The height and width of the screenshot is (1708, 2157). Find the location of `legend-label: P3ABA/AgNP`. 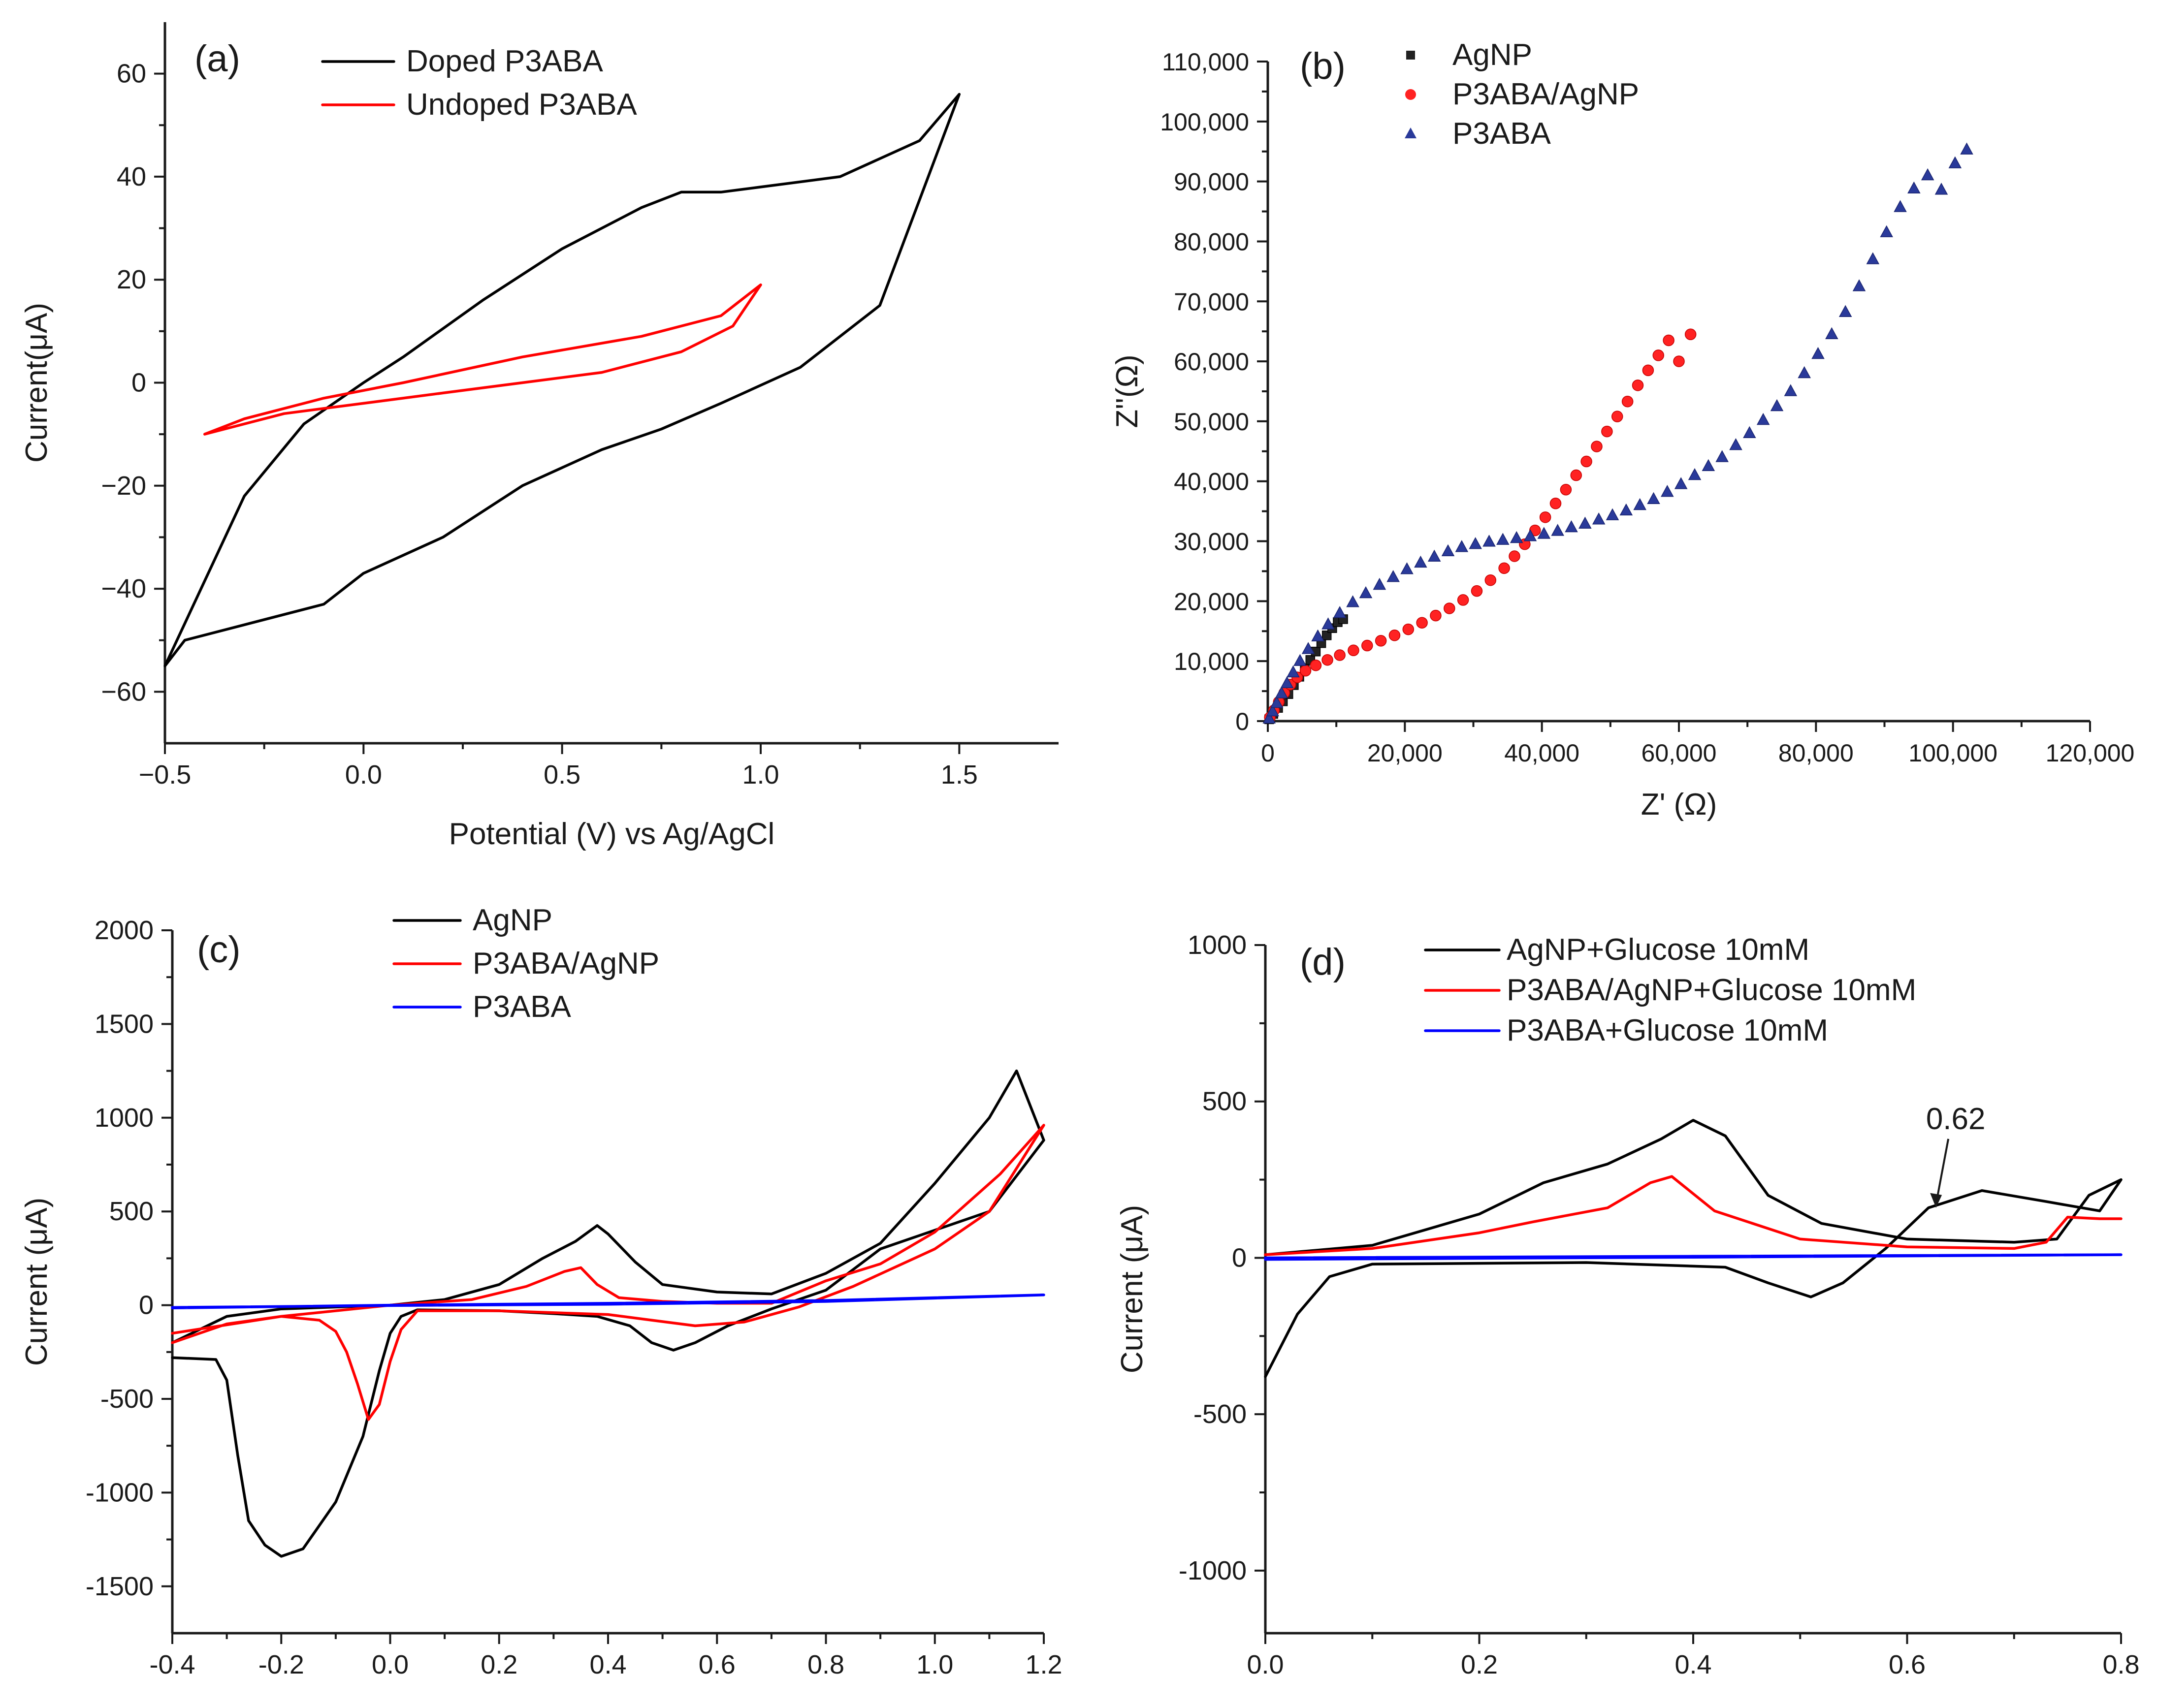

legend-label: P3ABA/AgNP is located at coordinates (566, 964).